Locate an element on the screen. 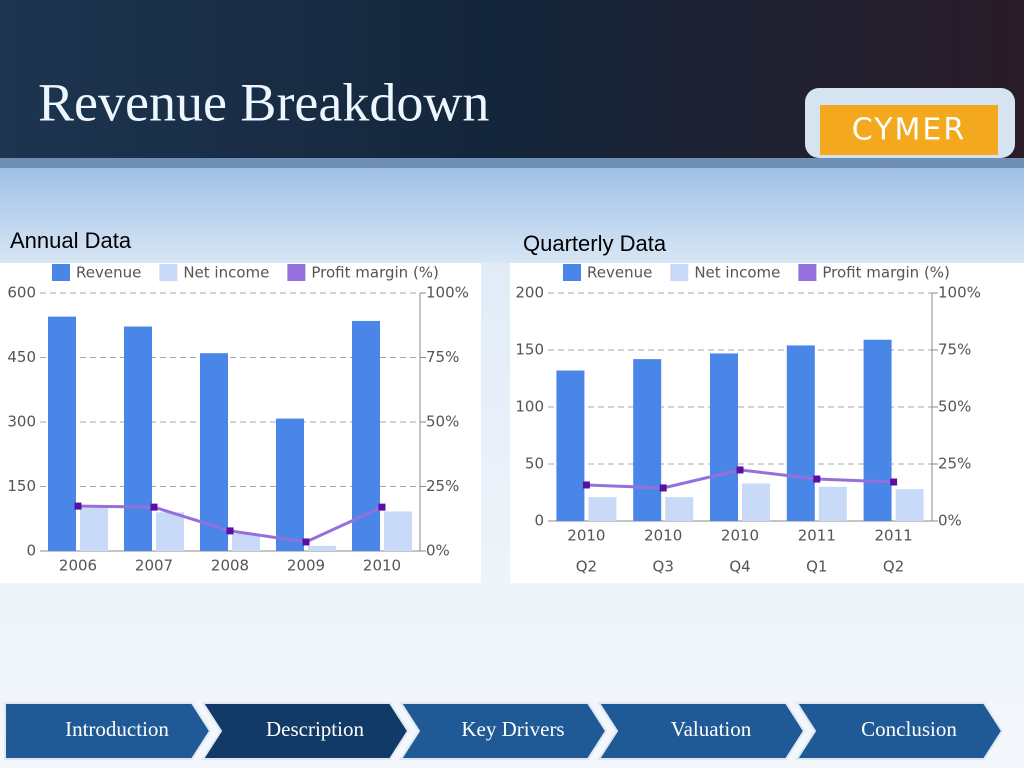  x-tick-label: 2006 is located at coordinates (78, 566).